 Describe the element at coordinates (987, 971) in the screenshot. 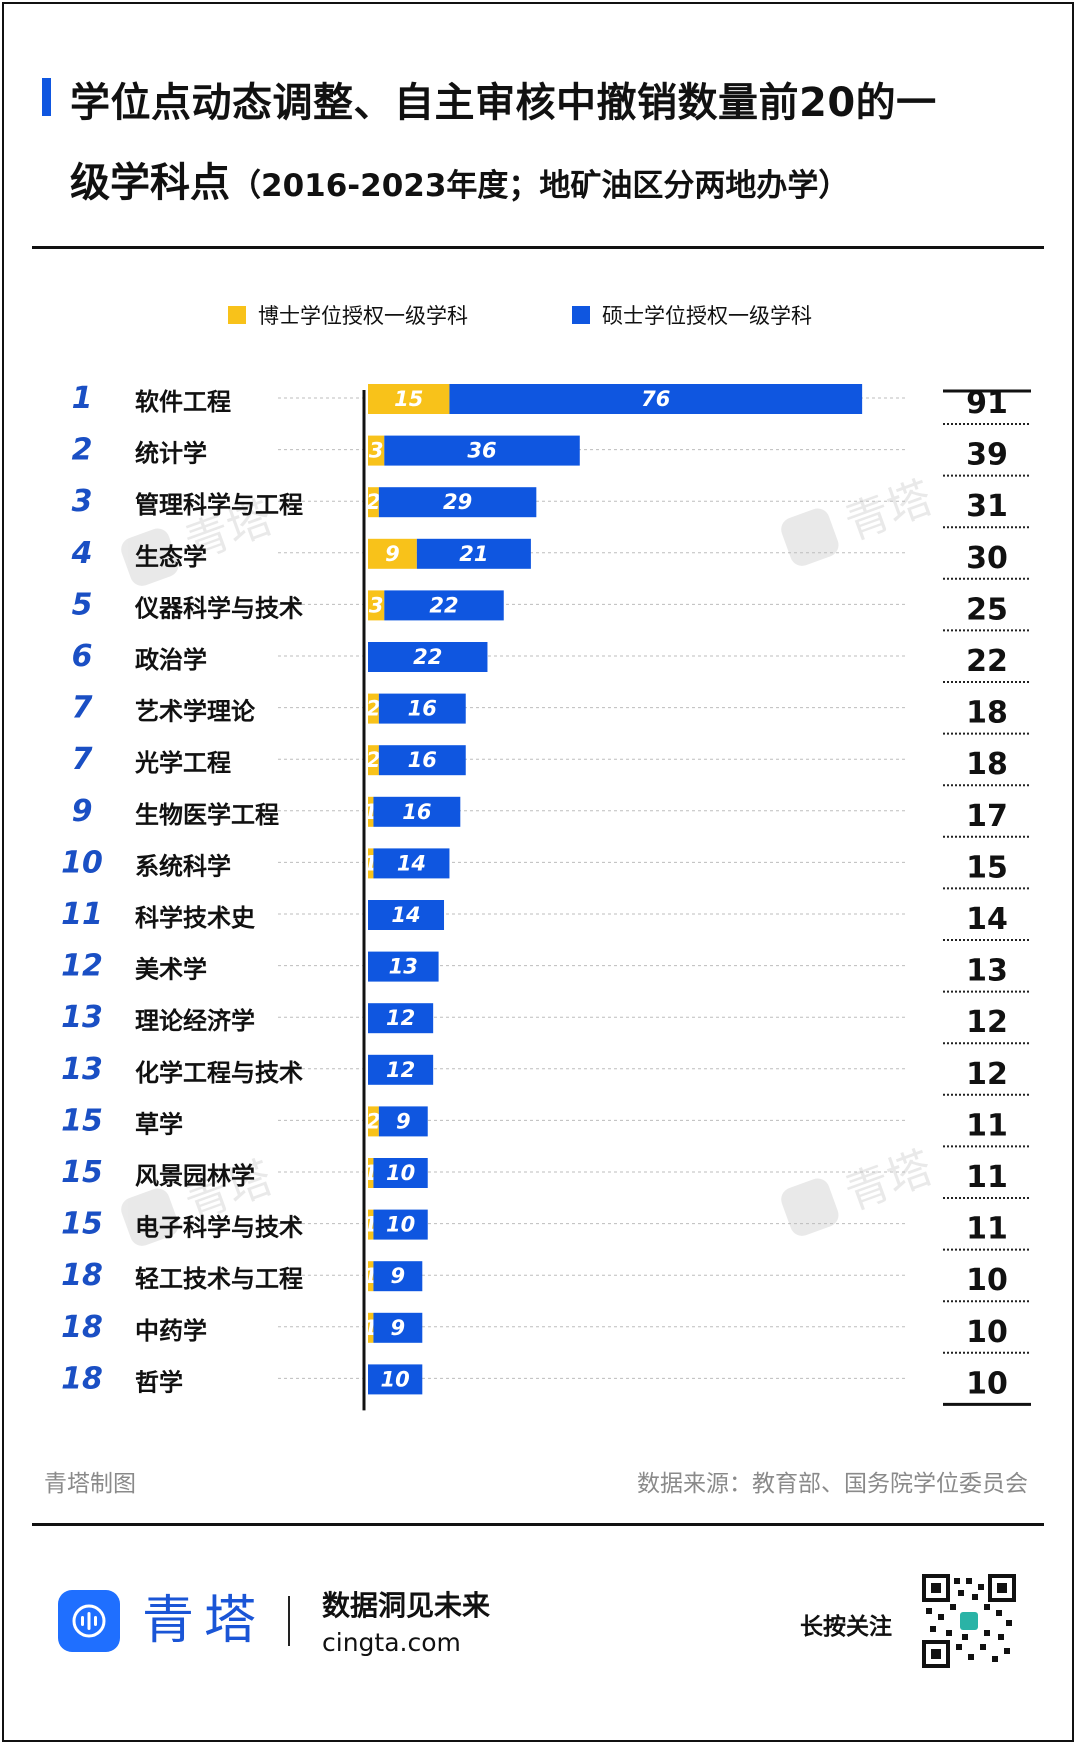

I see `total-value: 13` at that location.